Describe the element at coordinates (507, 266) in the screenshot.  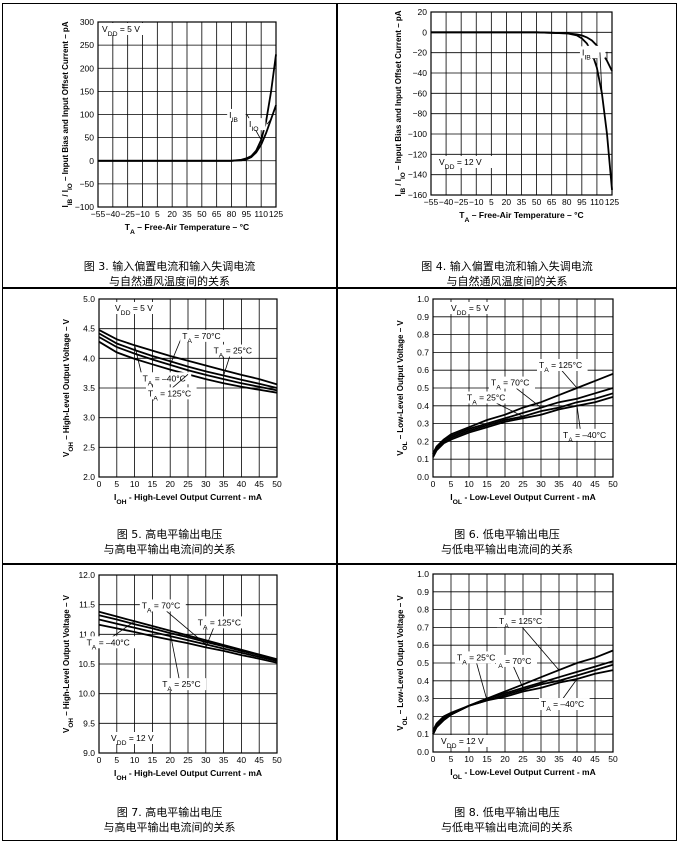
I see `caption-line-1: 图 4. 输入偏置电流和输入失调电流` at that location.